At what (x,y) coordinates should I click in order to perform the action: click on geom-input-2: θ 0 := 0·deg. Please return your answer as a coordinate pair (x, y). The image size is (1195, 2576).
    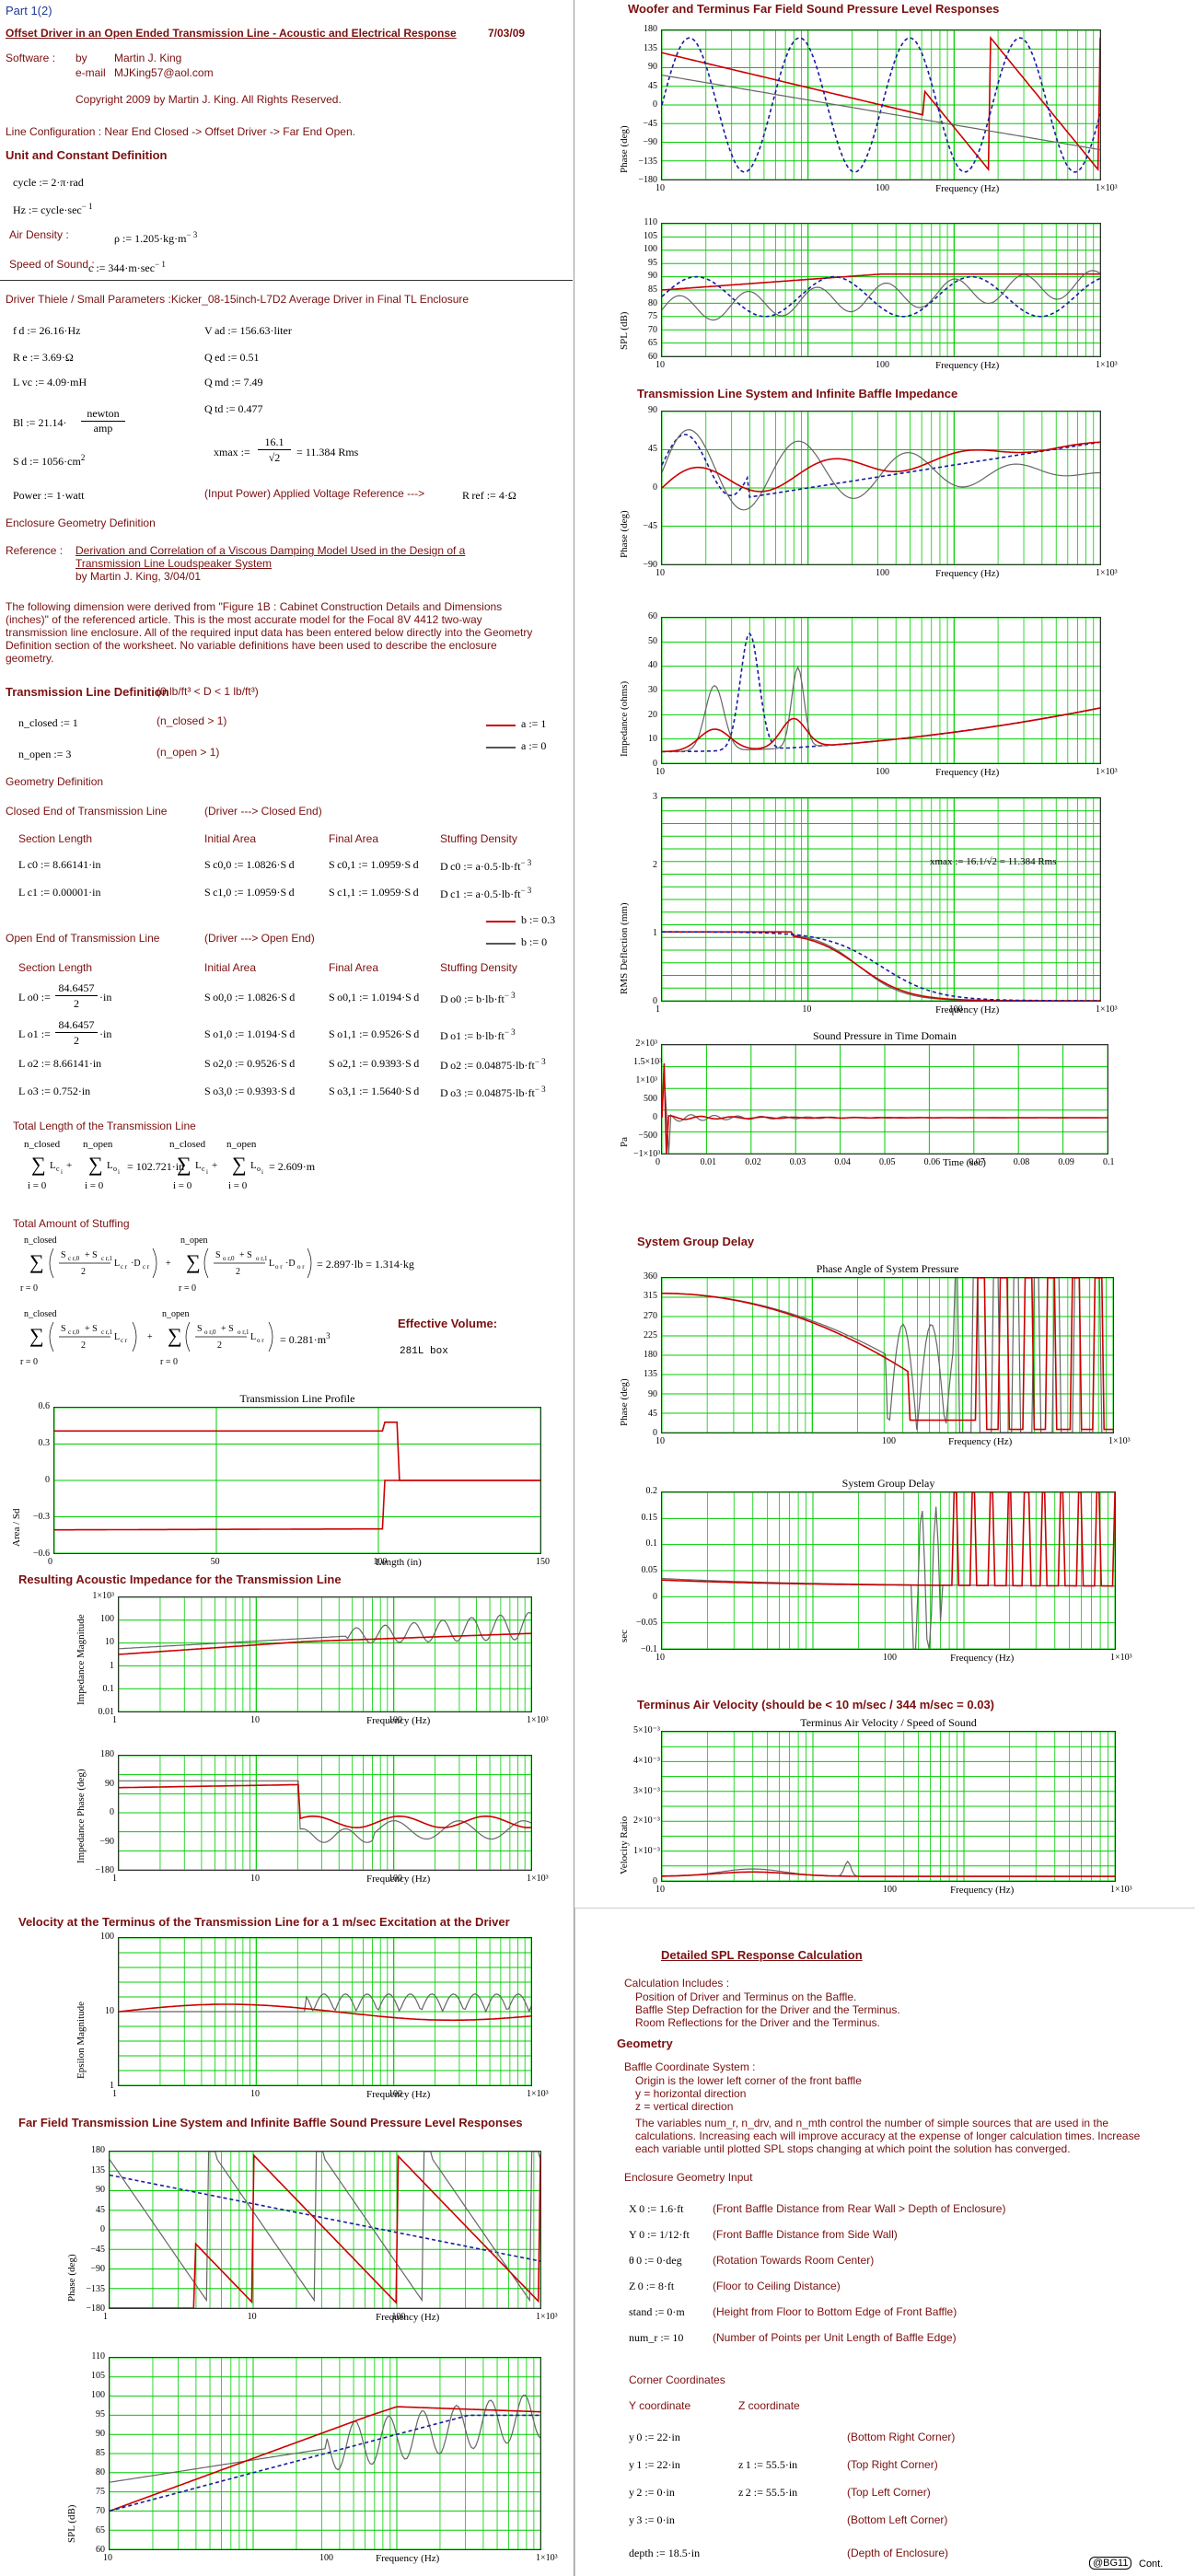
    Looking at the image, I should click on (655, 2260).